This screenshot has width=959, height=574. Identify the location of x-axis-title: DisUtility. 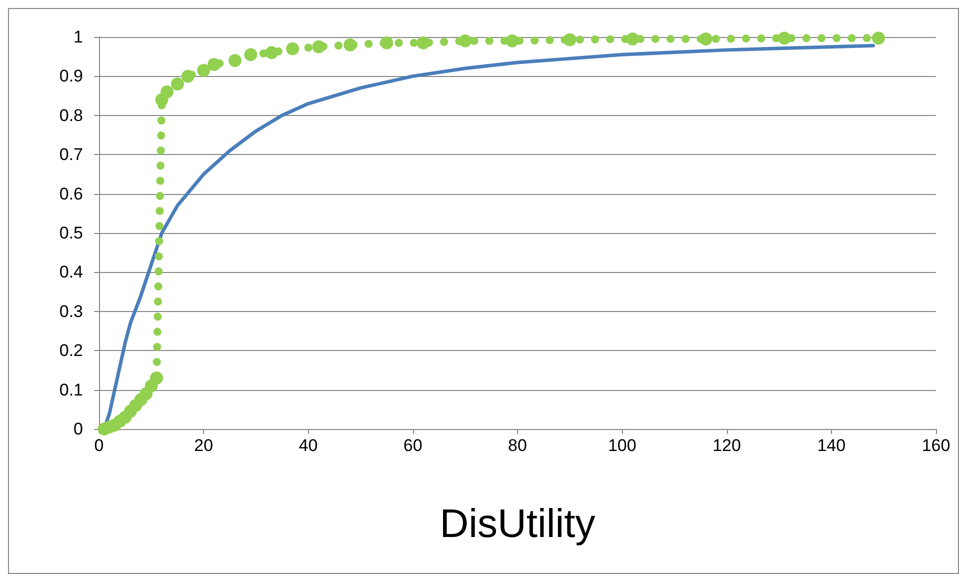
(518, 524).